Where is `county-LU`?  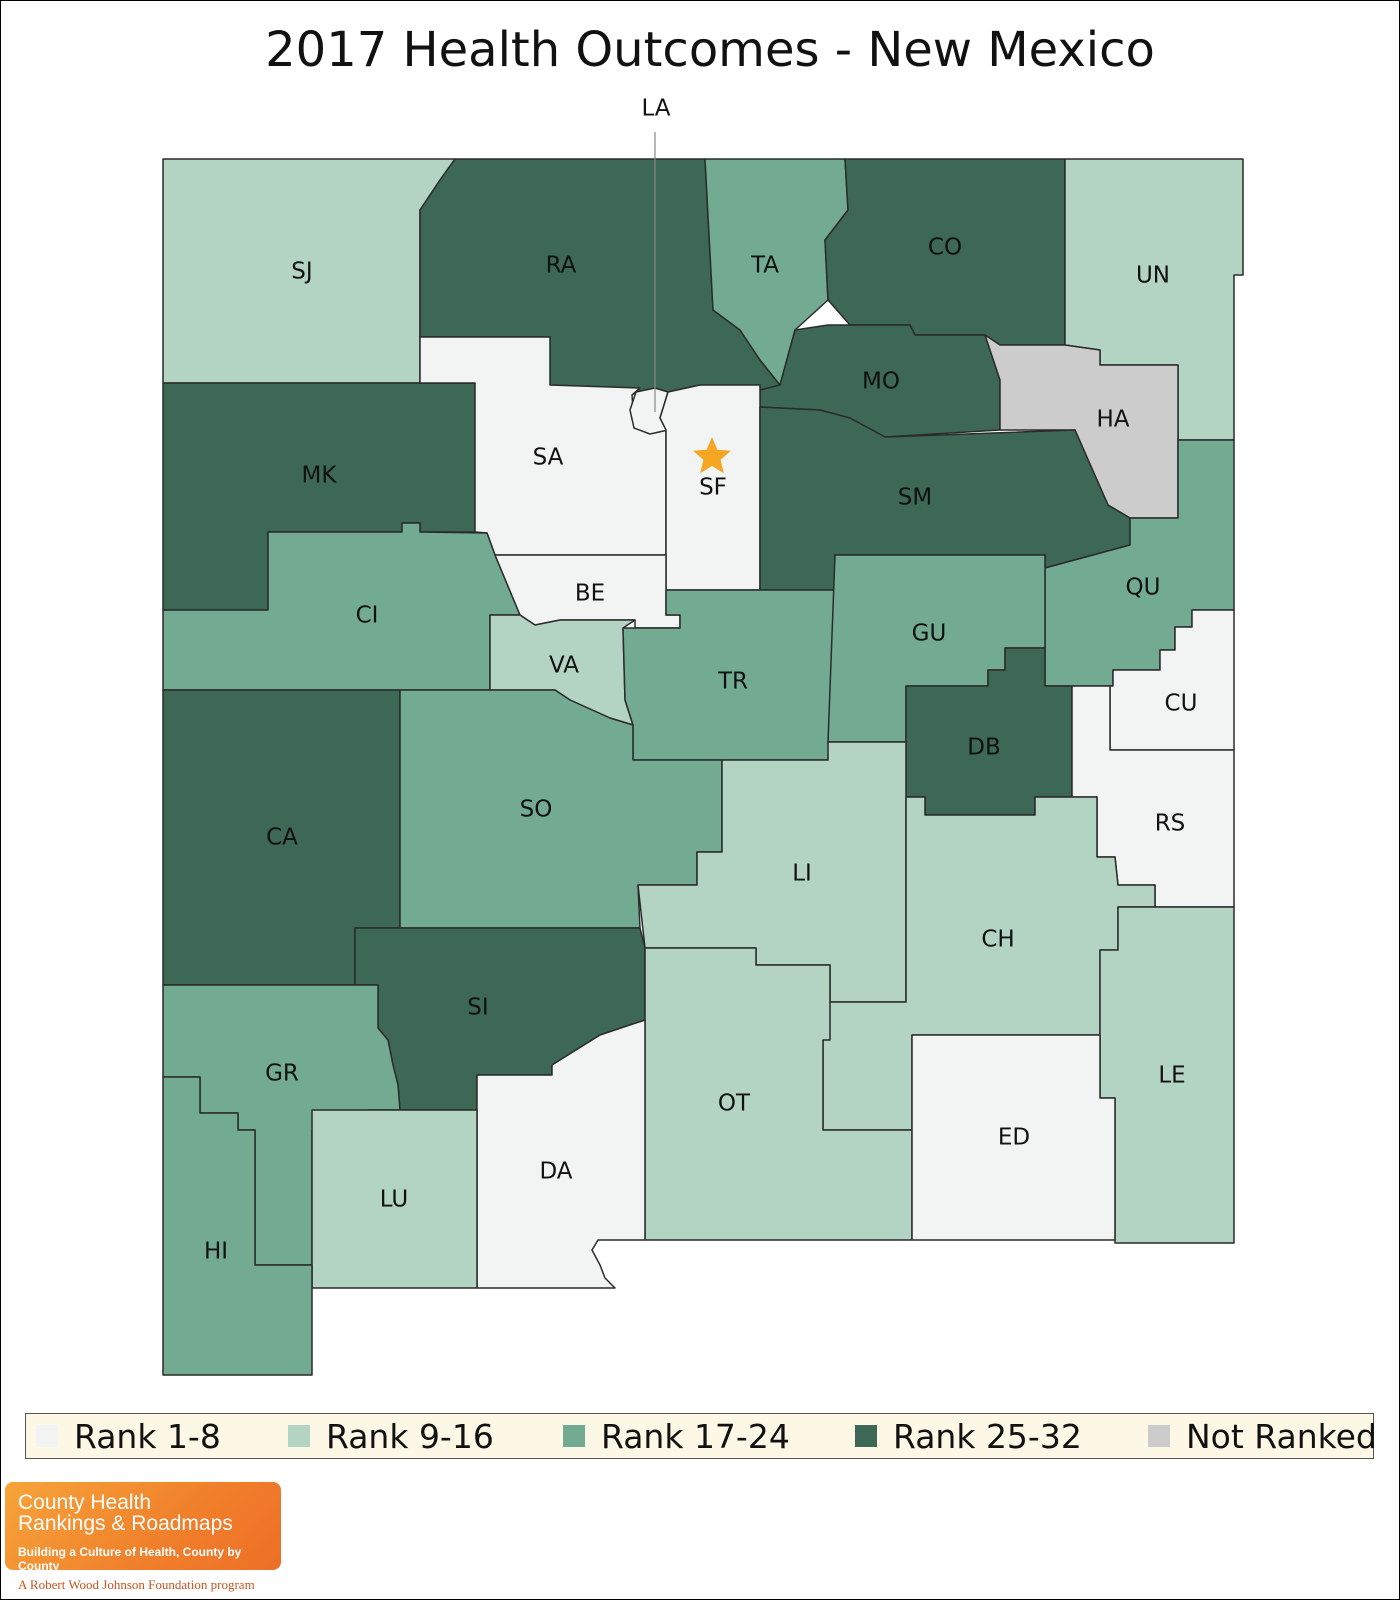
county-LU is located at coordinates (394, 1199).